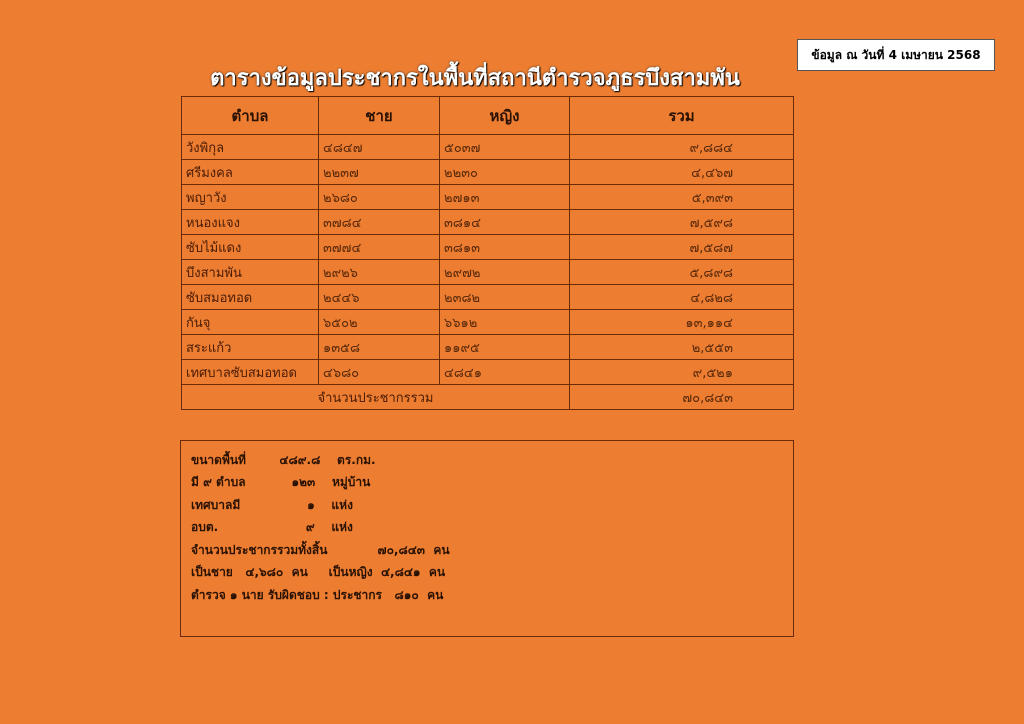 The height and width of the screenshot is (724, 1024). I want to click on summary-line: เทศบาลมี ๑ แห่ง, so click(272, 504).